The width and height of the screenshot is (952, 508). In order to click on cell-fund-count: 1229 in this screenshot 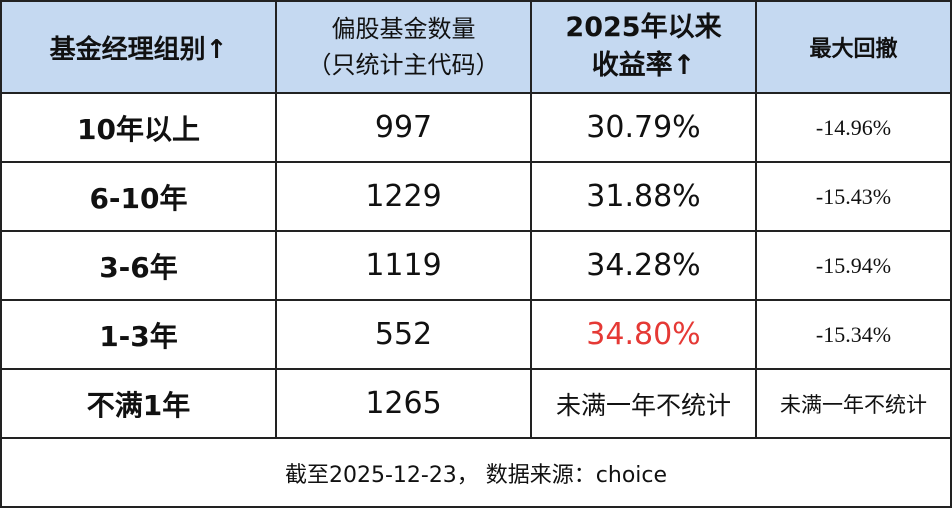, I will do `click(403, 196)`.